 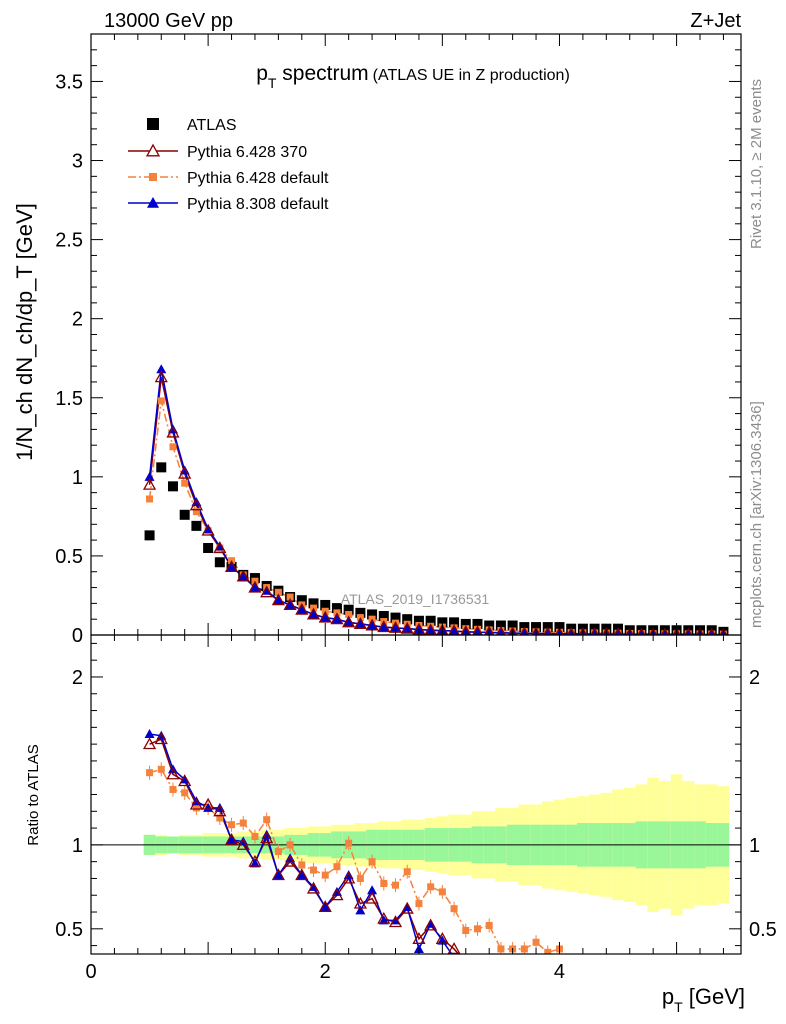 What do you see at coordinates (247, 152) in the screenshot?
I see `legend-label: Pythia 6.428 370` at bounding box center [247, 152].